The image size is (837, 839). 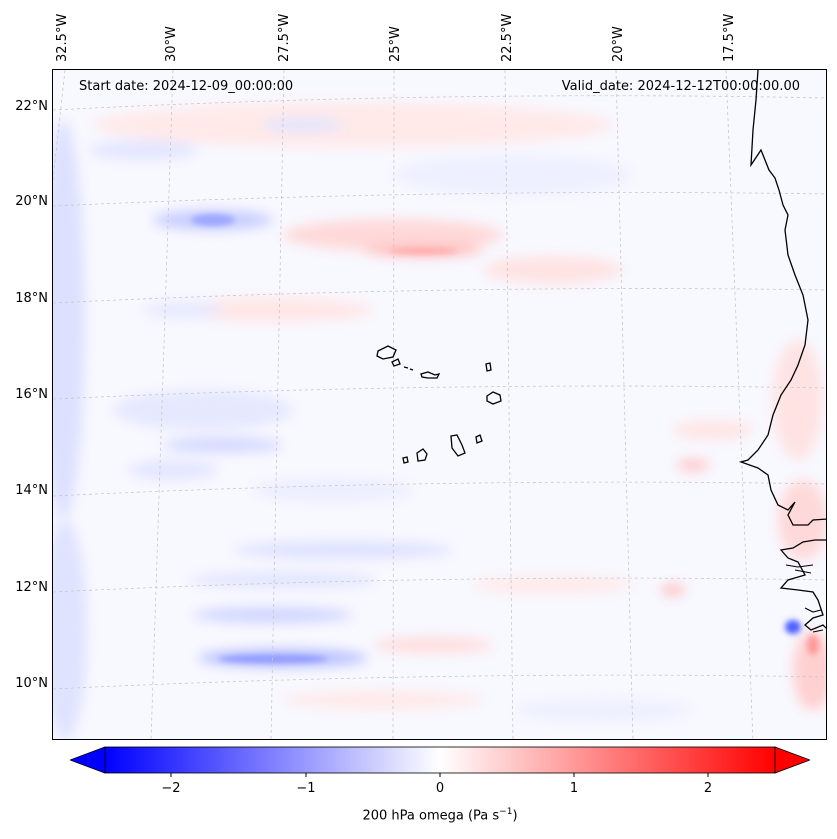 What do you see at coordinates (458, 445) in the screenshot?
I see `island-santiago` at bounding box center [458, 445].